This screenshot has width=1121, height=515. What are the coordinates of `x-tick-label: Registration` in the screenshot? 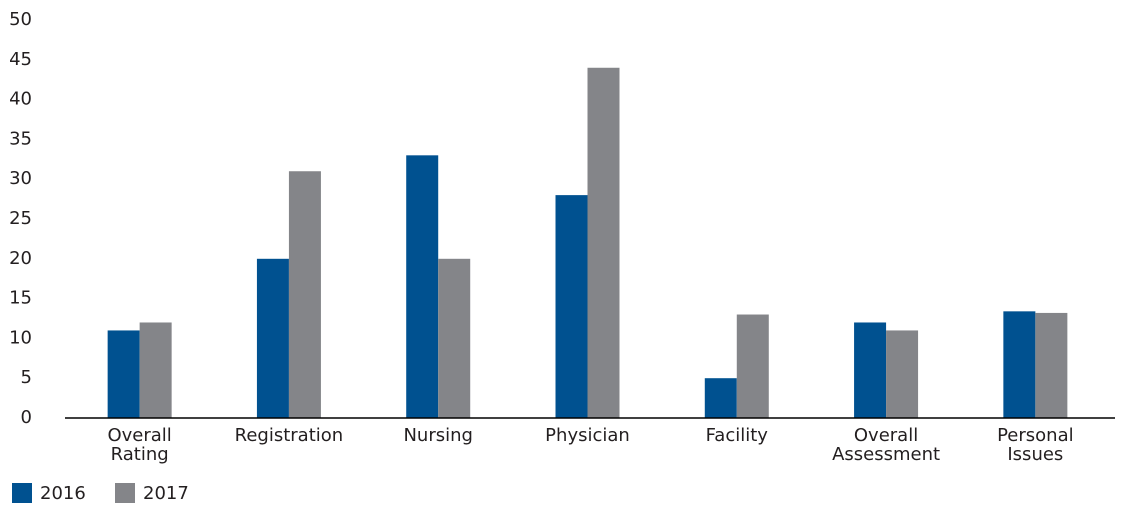 It's located at (289, 435).